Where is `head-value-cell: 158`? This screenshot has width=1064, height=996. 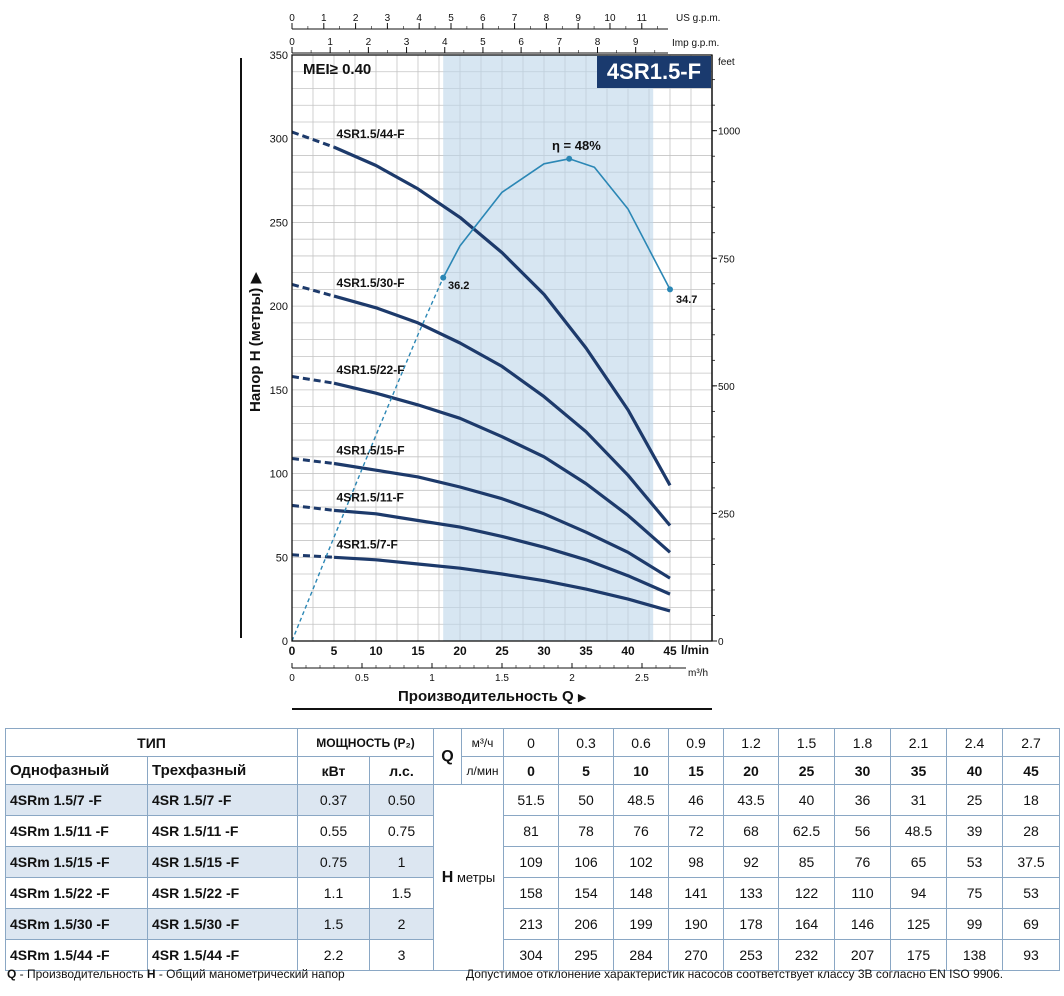 head-value-cell: 158 is located at coordinates (531, 893).